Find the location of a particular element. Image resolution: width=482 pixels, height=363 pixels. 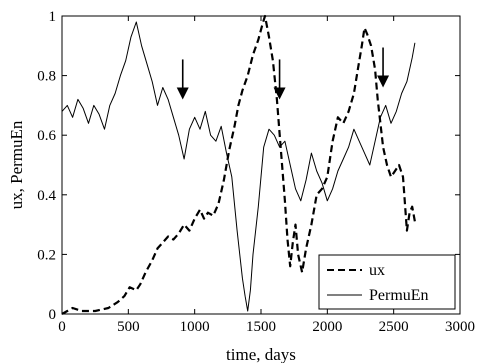

x-axis-label: time, days is located at coordinates (261, 354).